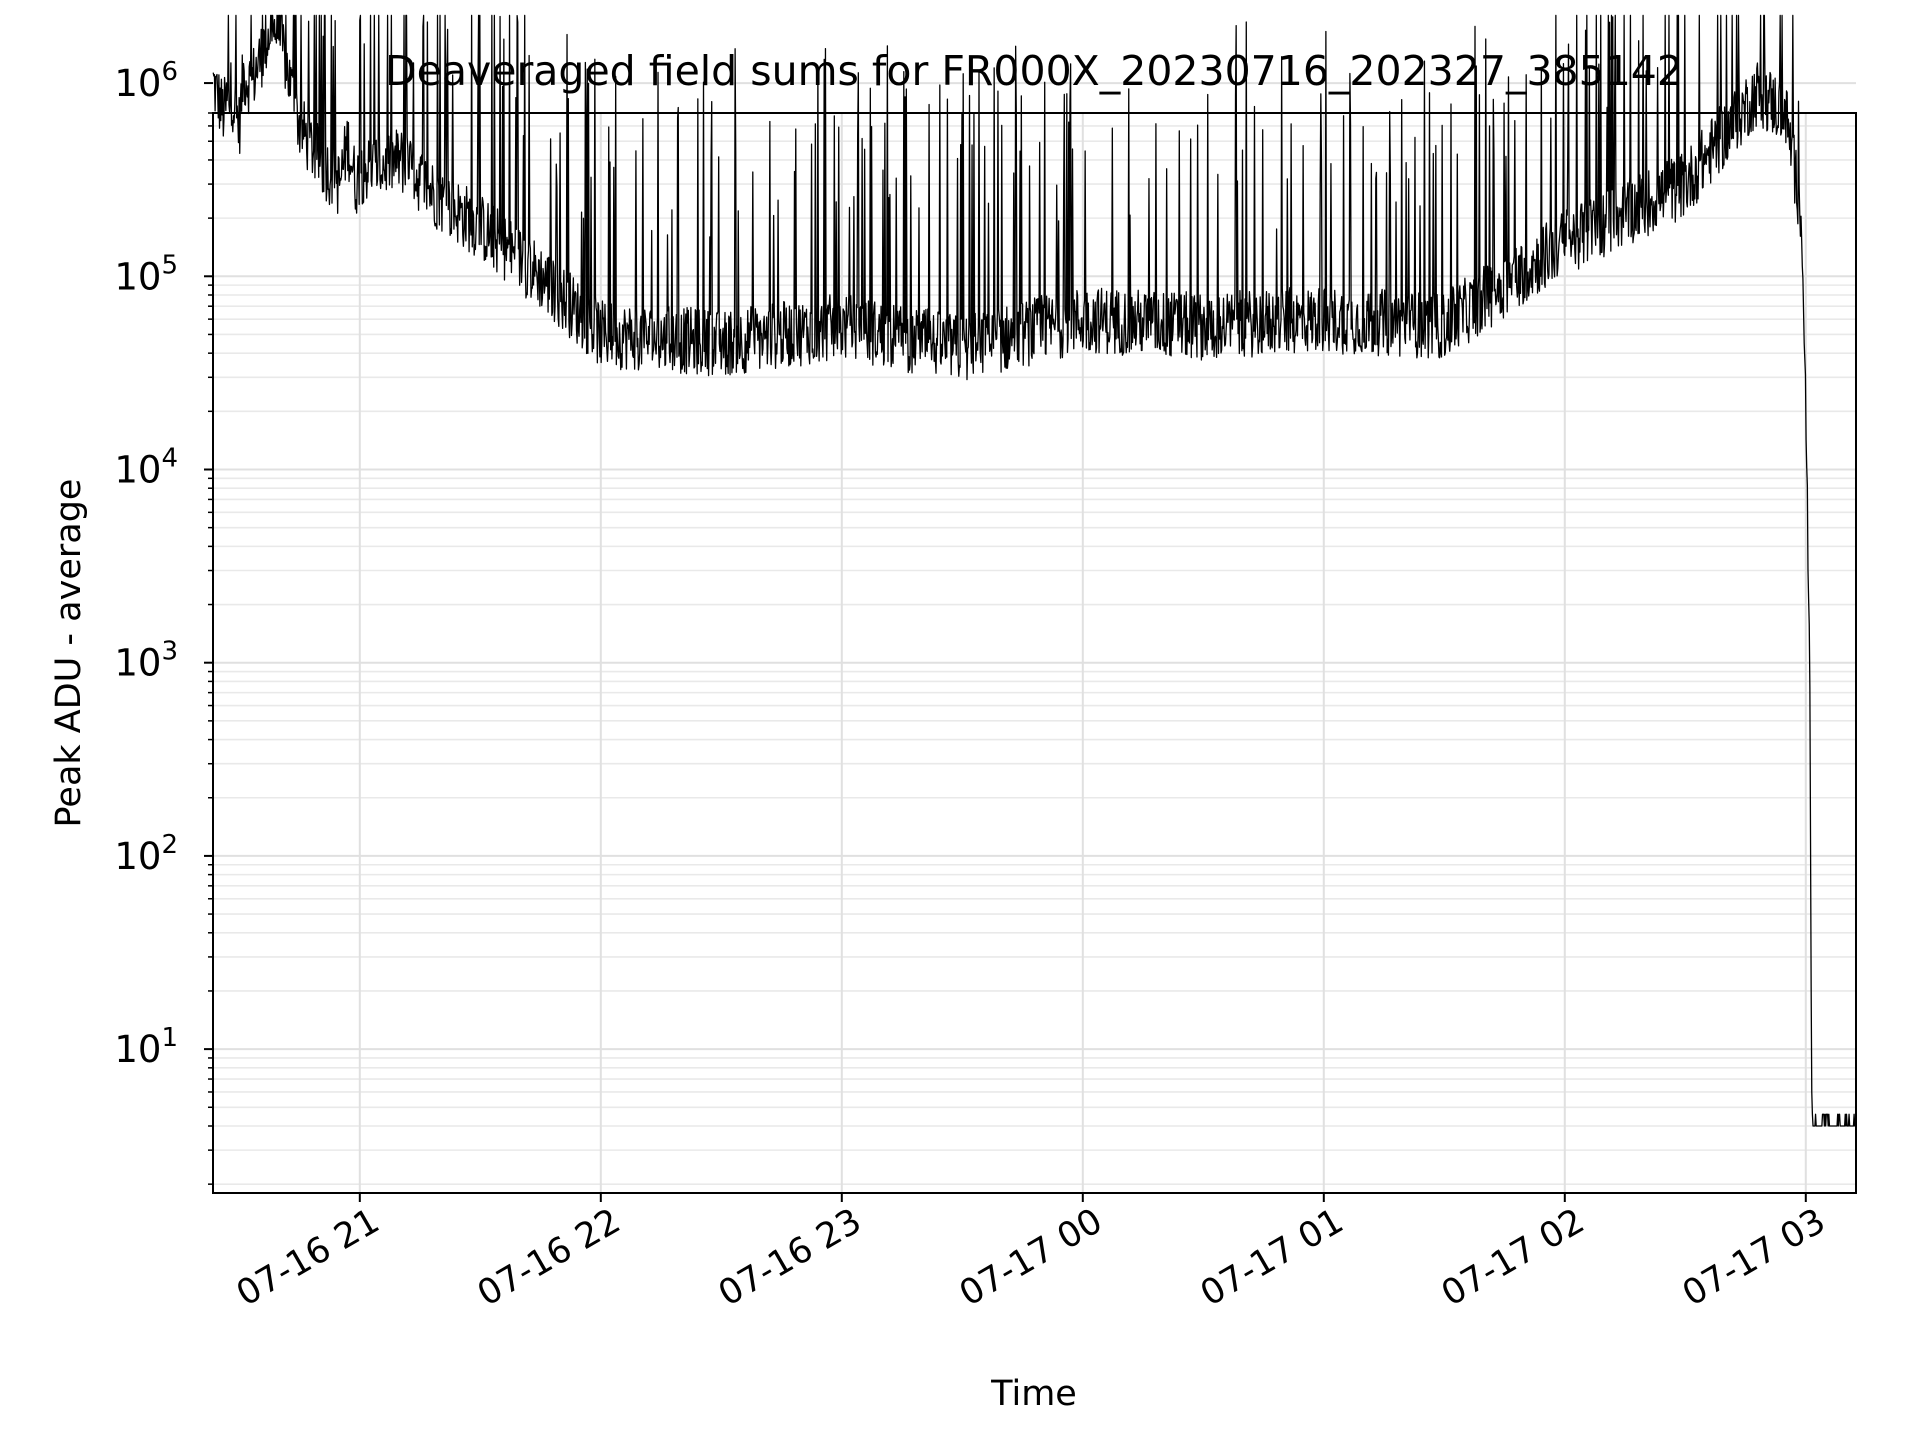 This screenshot has height=1444, width=1920. What do you see at coordinates (146, 1047) in the screenshot?
I see `y-tick-label: 101` at bounding box center [146, 1047].